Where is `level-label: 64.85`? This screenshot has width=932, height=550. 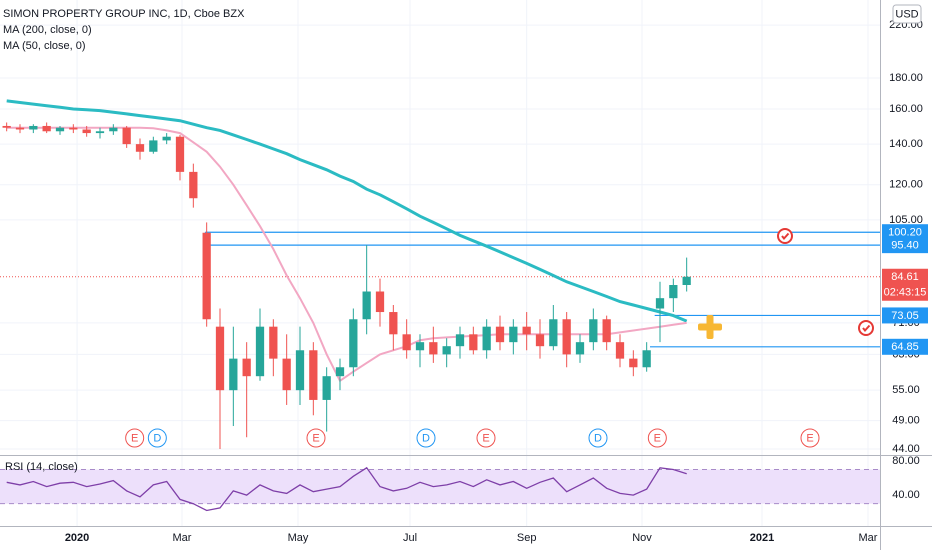 level-label: 64.85 is located at coordinates (905, 347).